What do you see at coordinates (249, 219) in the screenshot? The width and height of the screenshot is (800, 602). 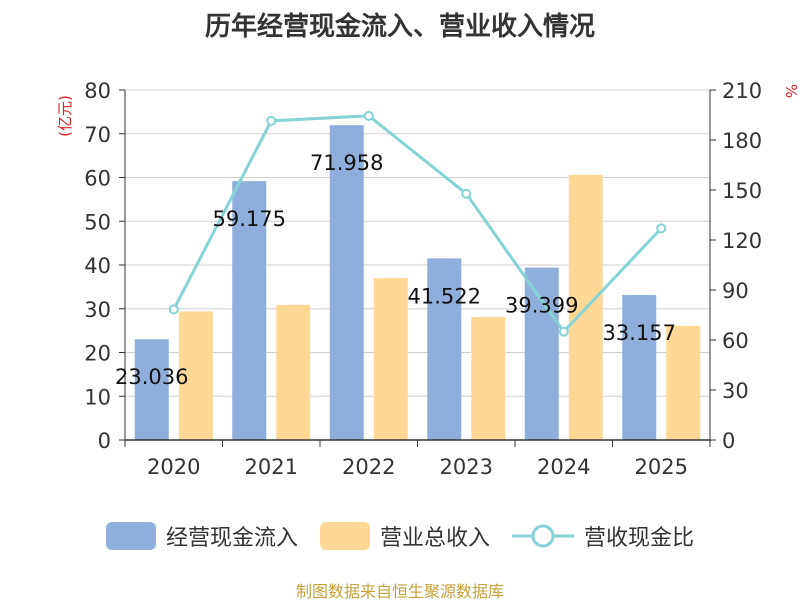 I see `data-label-cash-inflow: 59.175` at bounding box center [249, 219].